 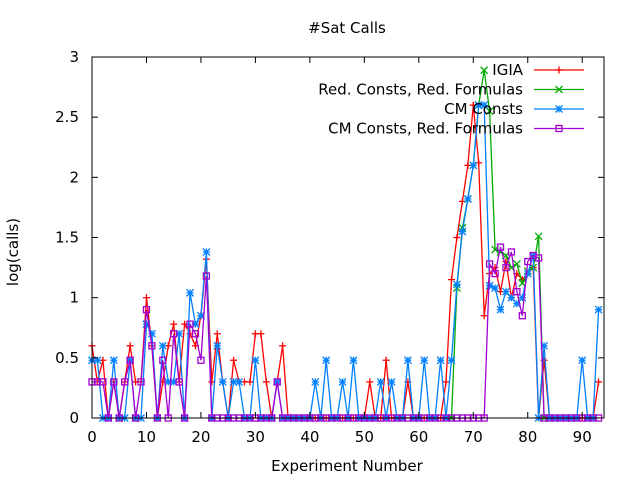 I want to click on y-tick-label: 0, so click(x=74, y=418).